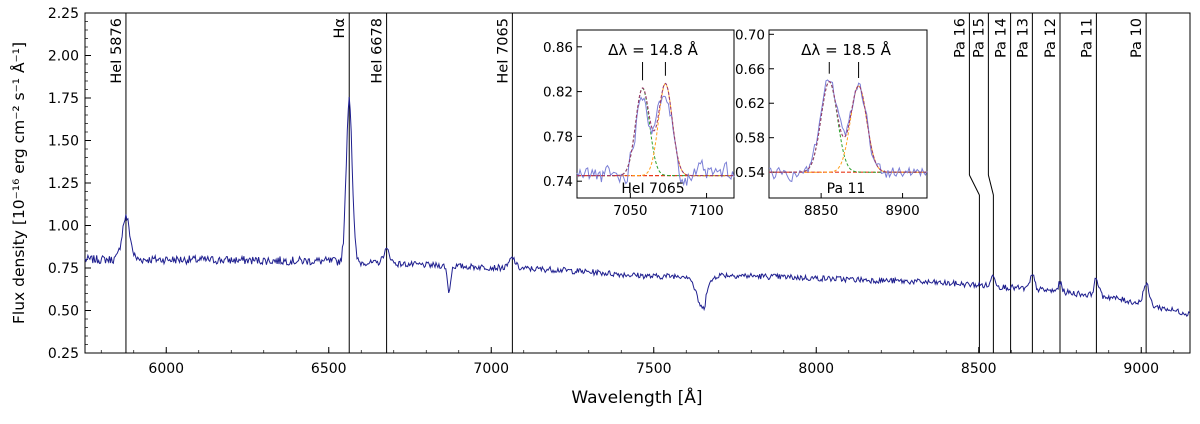 Image resolution: width=1200 pixels, height=424 pixels. I want to click on y-tick-label: 1.50, so click(63, 142).